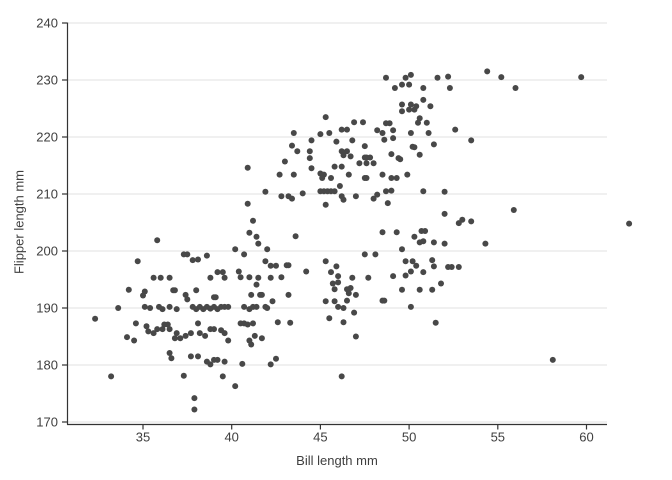 Image resolution: width=672 pixels, height=480 pixels. What do you see at coordinates (47, 251) in the screenshot?
I see `y-tick-label: 200` at bounding box center [47, 251].